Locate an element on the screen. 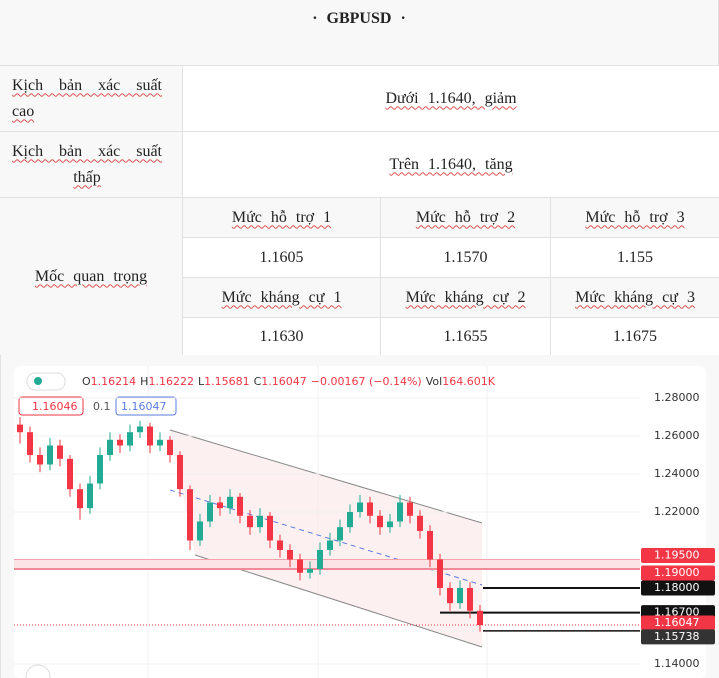 The height and width of the screenshot is (678, 719). y-tick-label: 1.24000 is located at coordinates (677, 473).